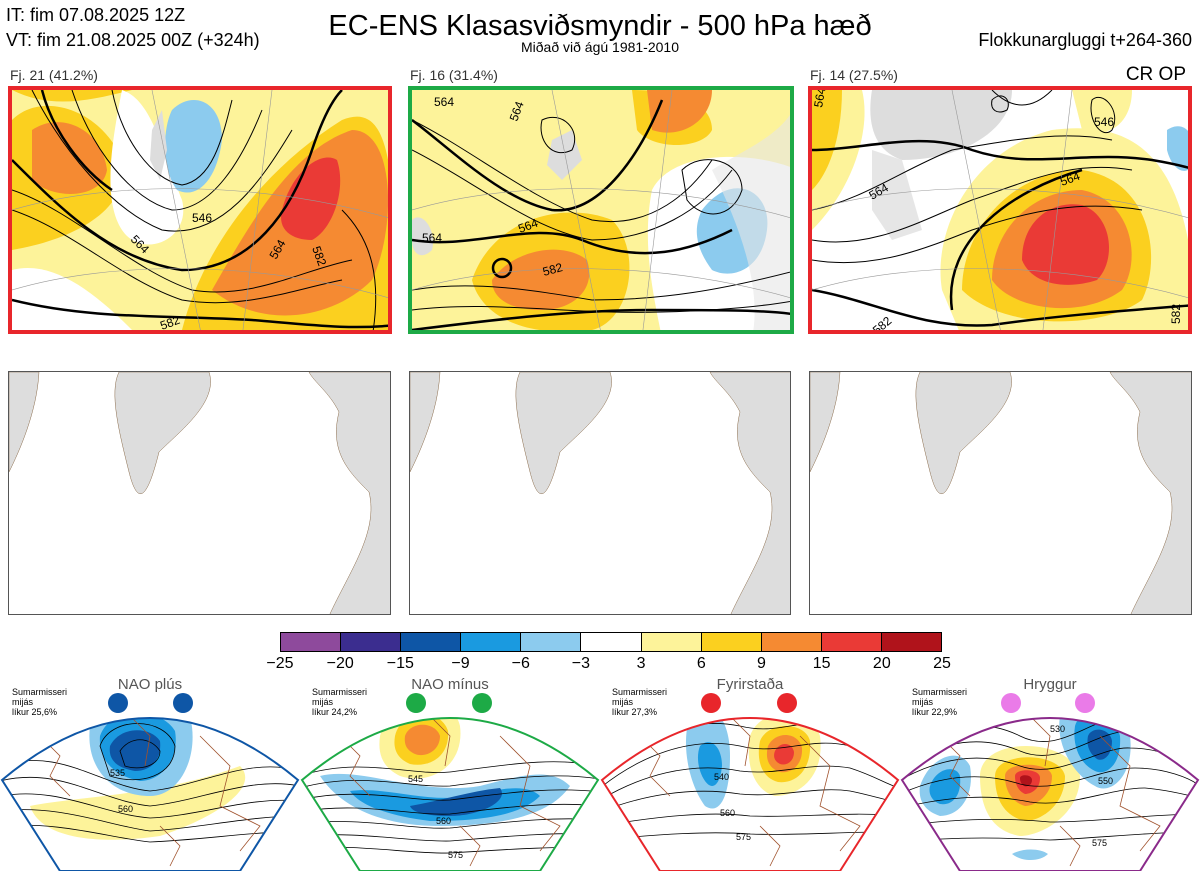 Image resolution: width=1200 pixels, height=871 pixels. Describe the element at coordinates (1085, 40) in the screenshot. I see `clustering-window: Flokkunargluggi t+264-360` at that location.